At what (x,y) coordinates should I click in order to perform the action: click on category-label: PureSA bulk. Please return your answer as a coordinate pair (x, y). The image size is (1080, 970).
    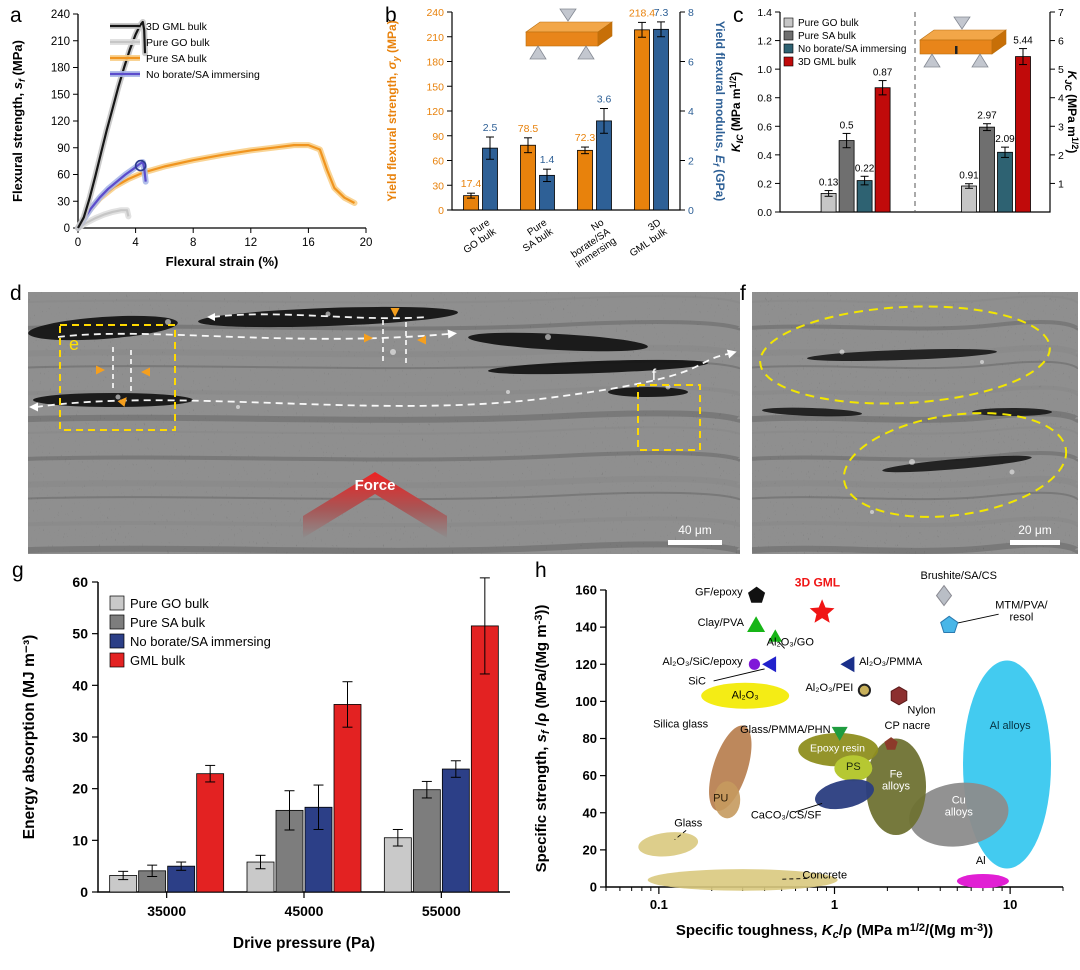
    Looking at the image, I should click on (538, 235).